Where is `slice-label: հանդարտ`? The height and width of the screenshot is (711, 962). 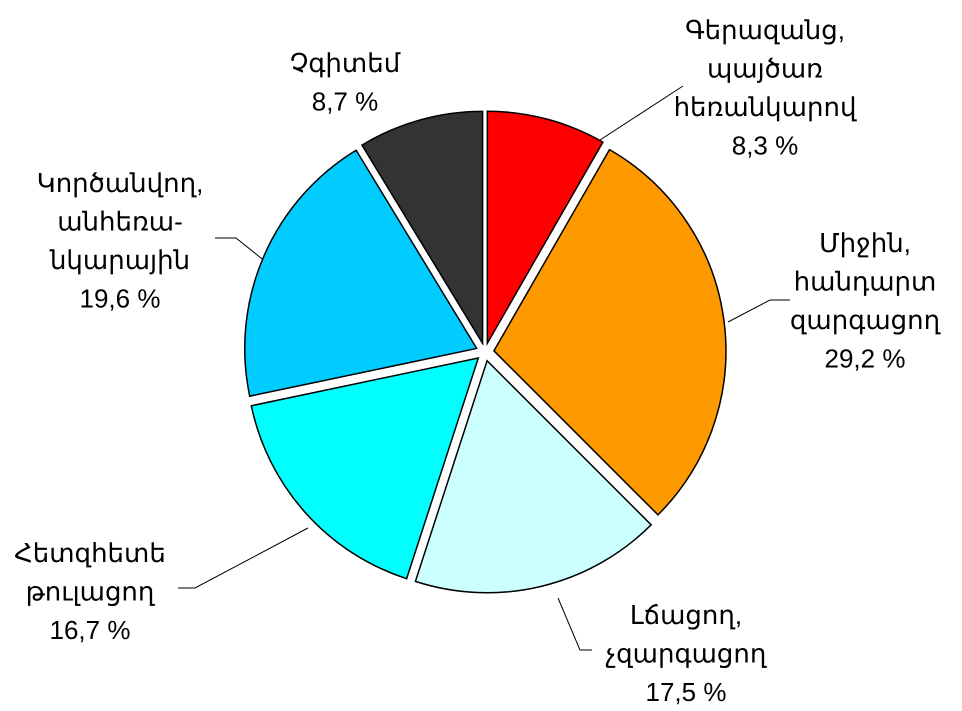 slice-label: հանդարտ is located at coordinates (865, 281).